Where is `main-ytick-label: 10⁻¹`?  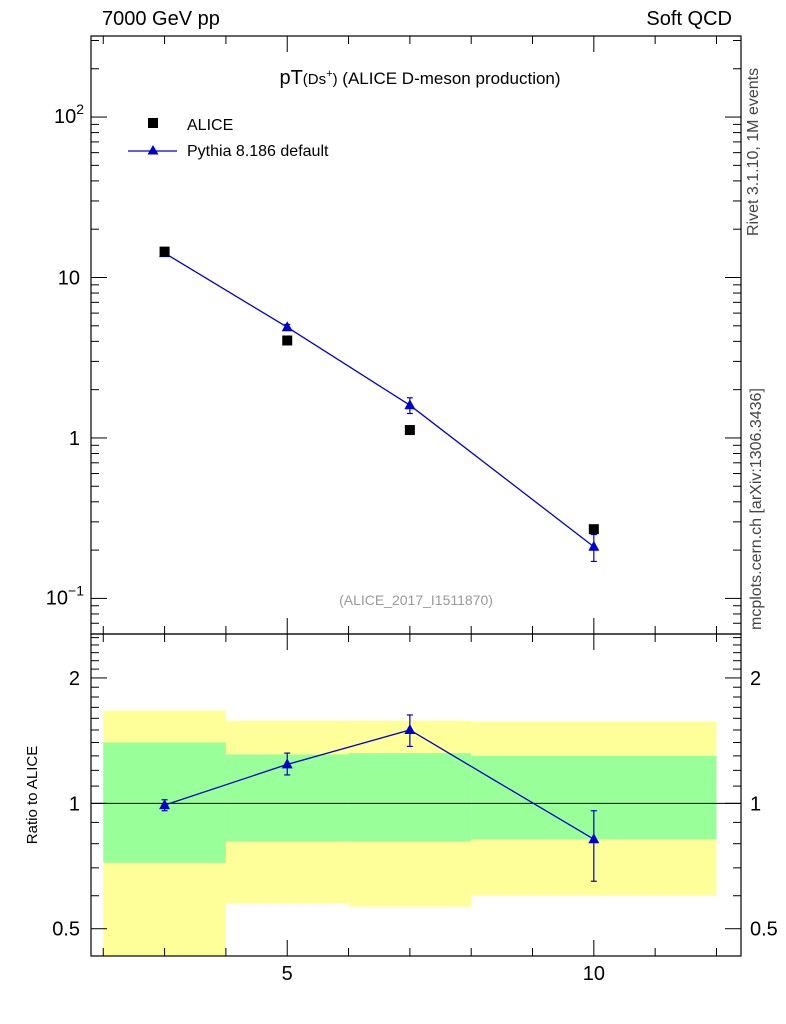 main-ytick-label: 10⁻¹ is located at coordinates (65, 595).